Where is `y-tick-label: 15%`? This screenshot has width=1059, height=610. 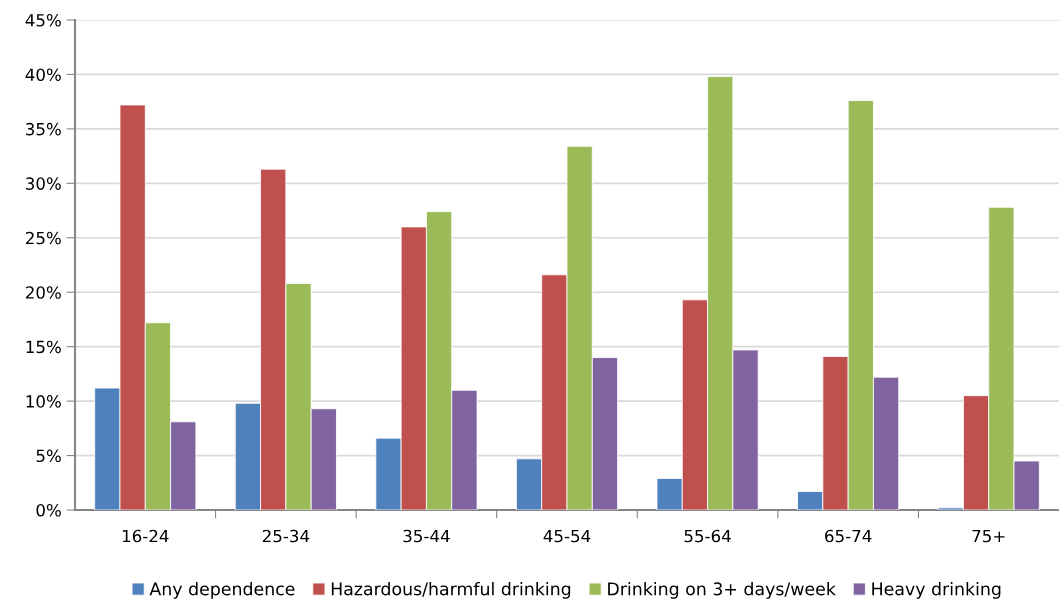 y-tick-label: 15% is located at coordinates (43, 347).